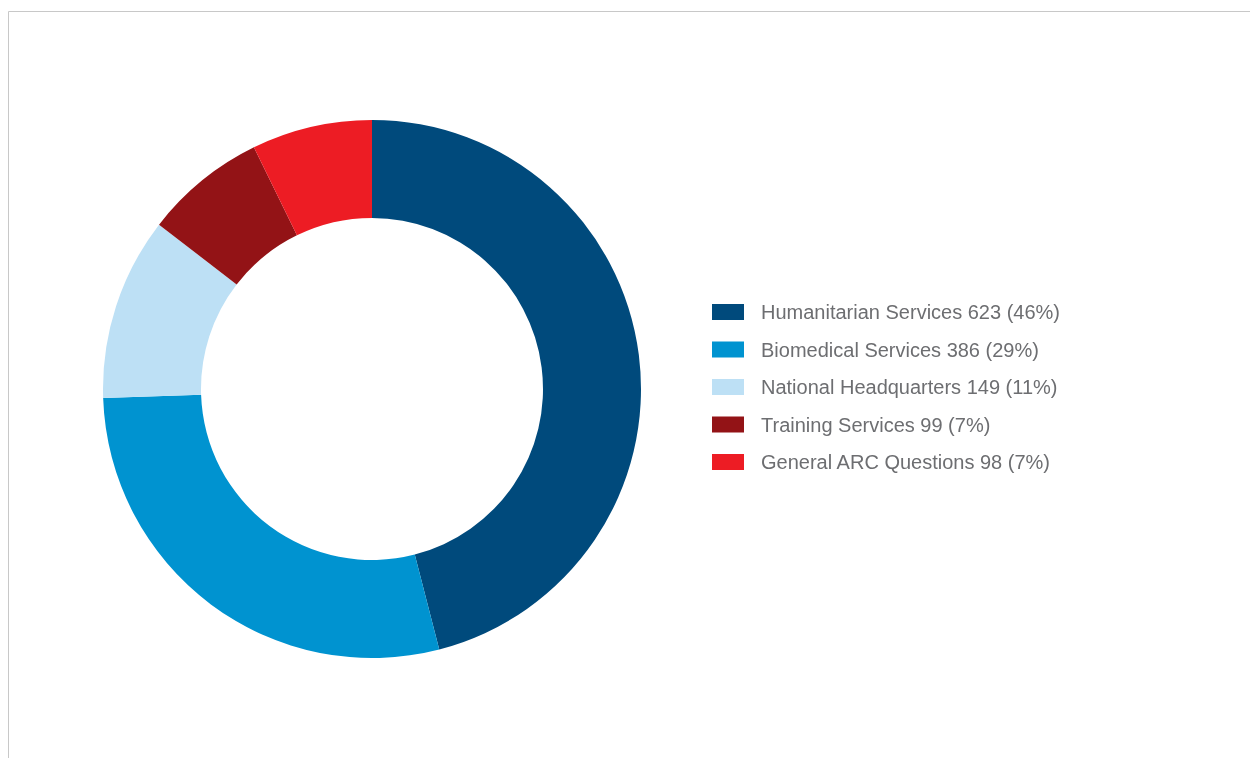  I want to click on legend-label: Biomedical Services 386 (29%), so click(900, 349).